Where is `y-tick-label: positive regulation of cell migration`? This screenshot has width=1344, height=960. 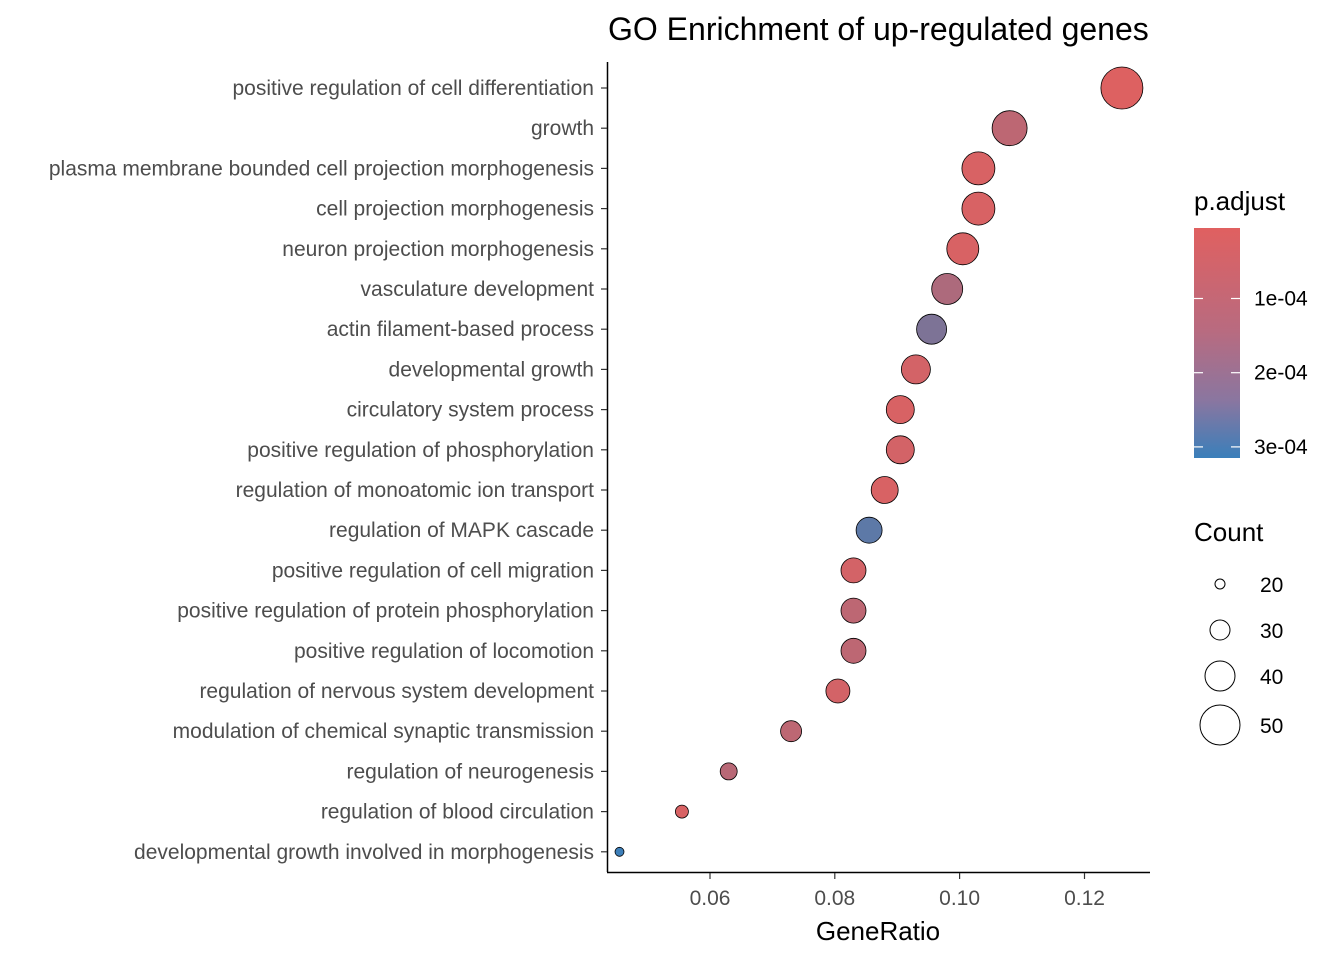 y-tick-label: positive regulation of cell migration is located at coordinates (433, 570).